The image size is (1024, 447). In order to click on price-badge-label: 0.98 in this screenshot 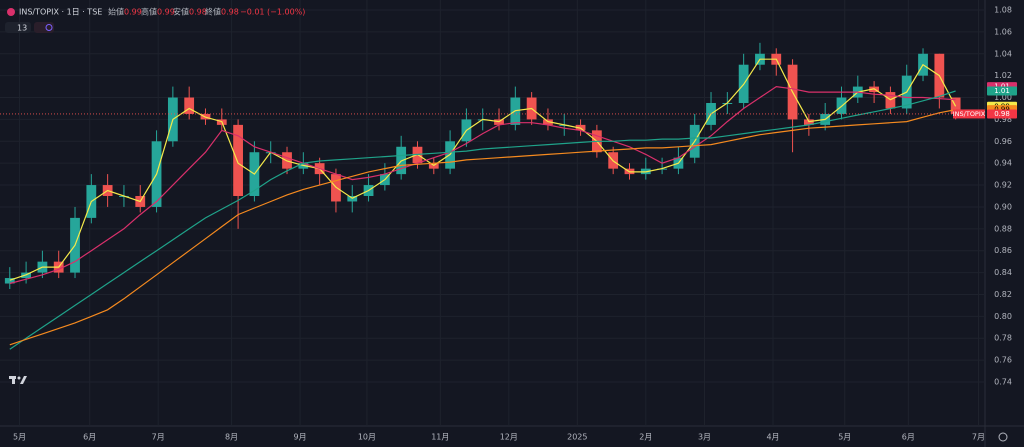, I will do `click(1002, 114)`.